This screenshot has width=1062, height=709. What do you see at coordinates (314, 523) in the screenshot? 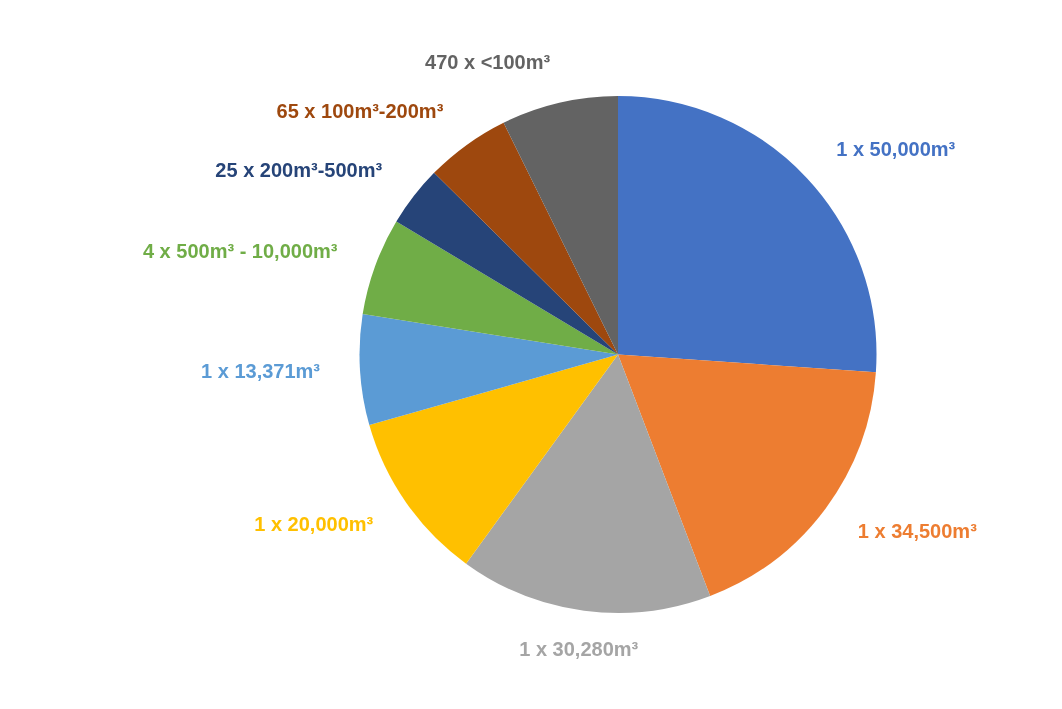
I see `slice-label: 1 x 20,000m³` at bounding box center [314, 523].